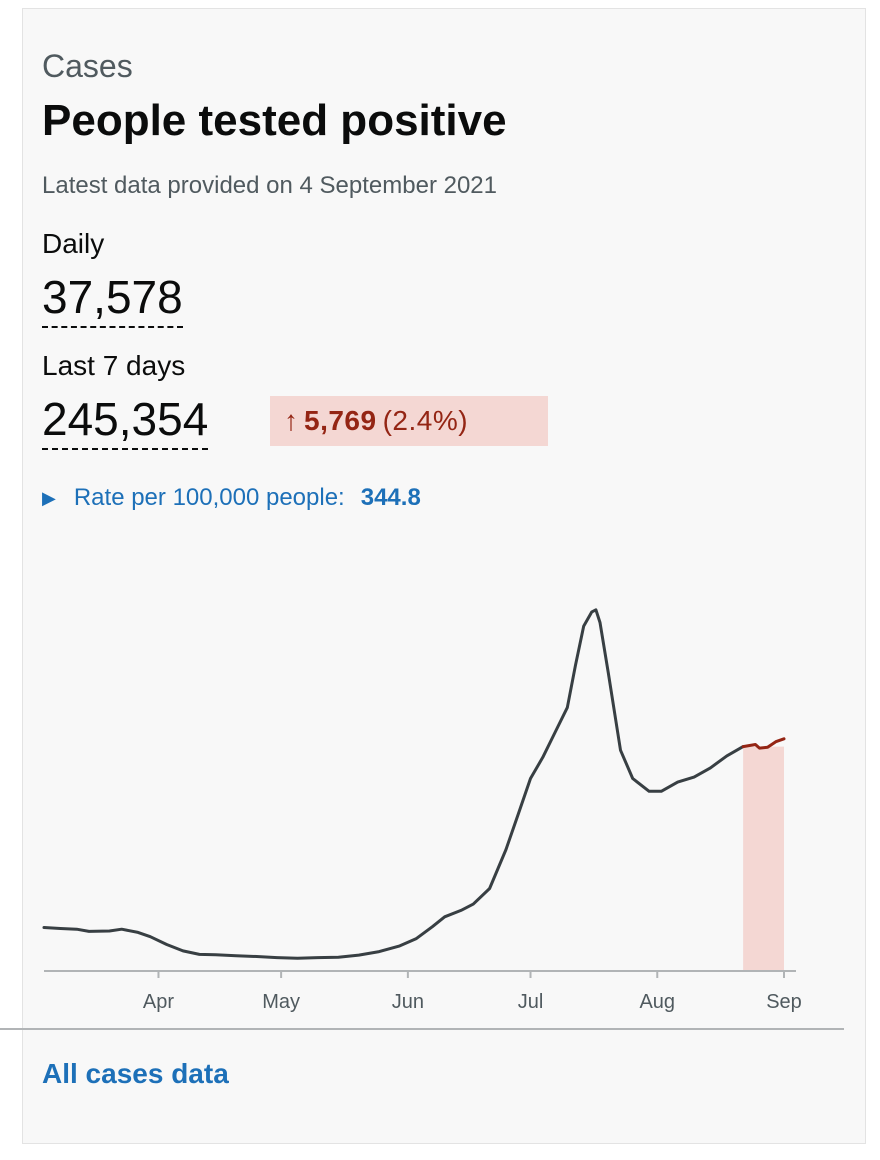  I want to click on x-tick-label: Jul, so click(531, 1002).